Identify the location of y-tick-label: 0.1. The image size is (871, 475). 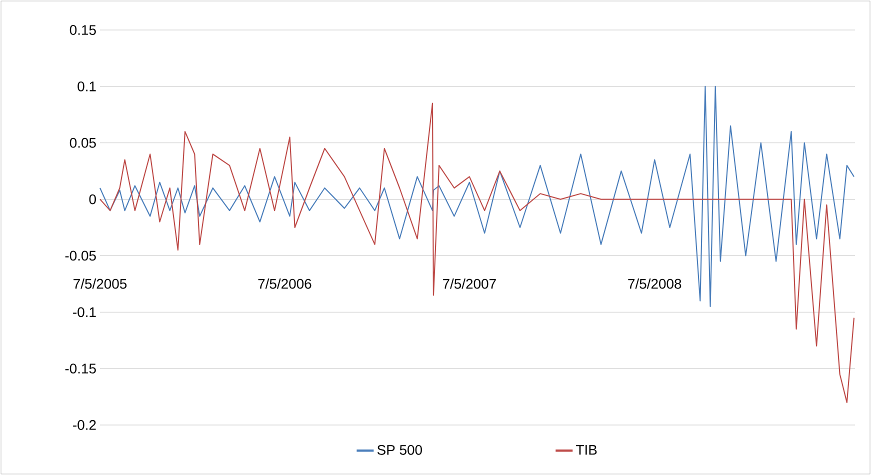
(87, 86).